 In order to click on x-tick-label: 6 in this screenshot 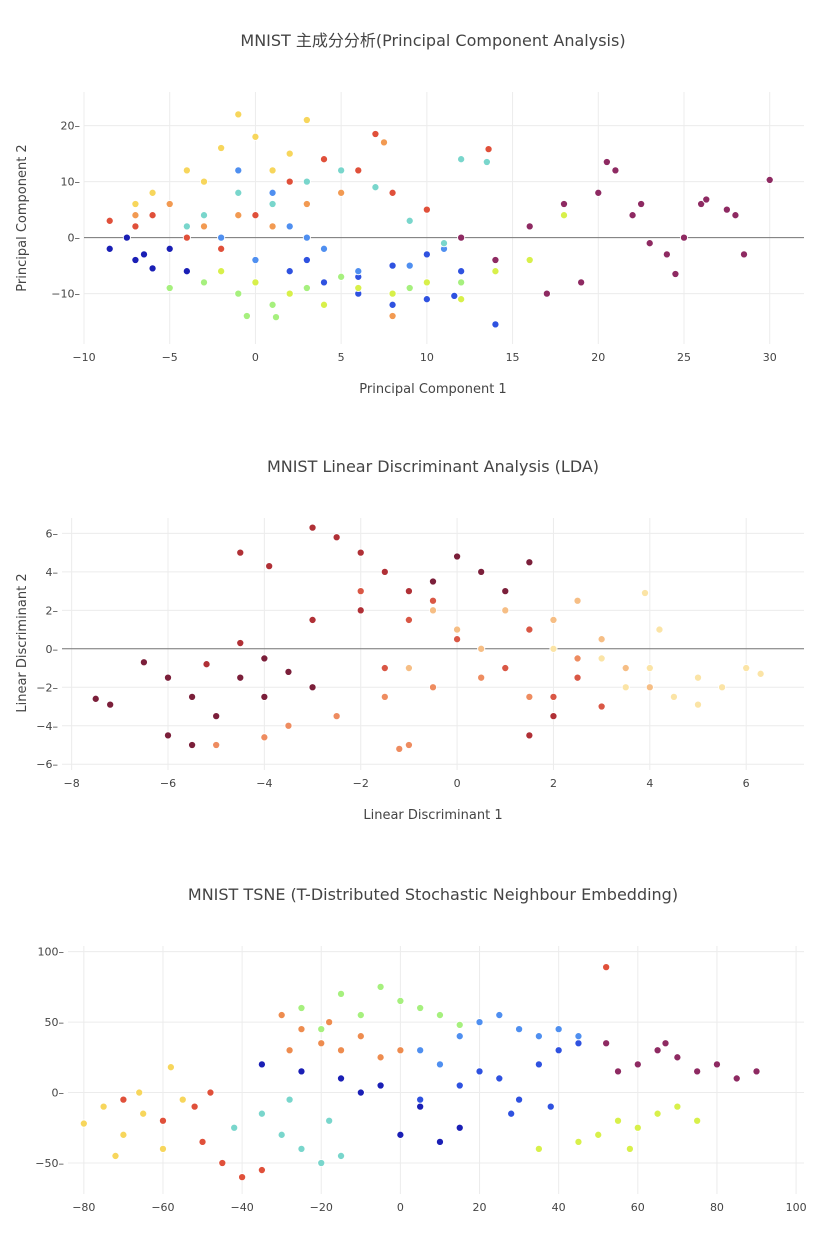, I will do `click(746, 783)`.